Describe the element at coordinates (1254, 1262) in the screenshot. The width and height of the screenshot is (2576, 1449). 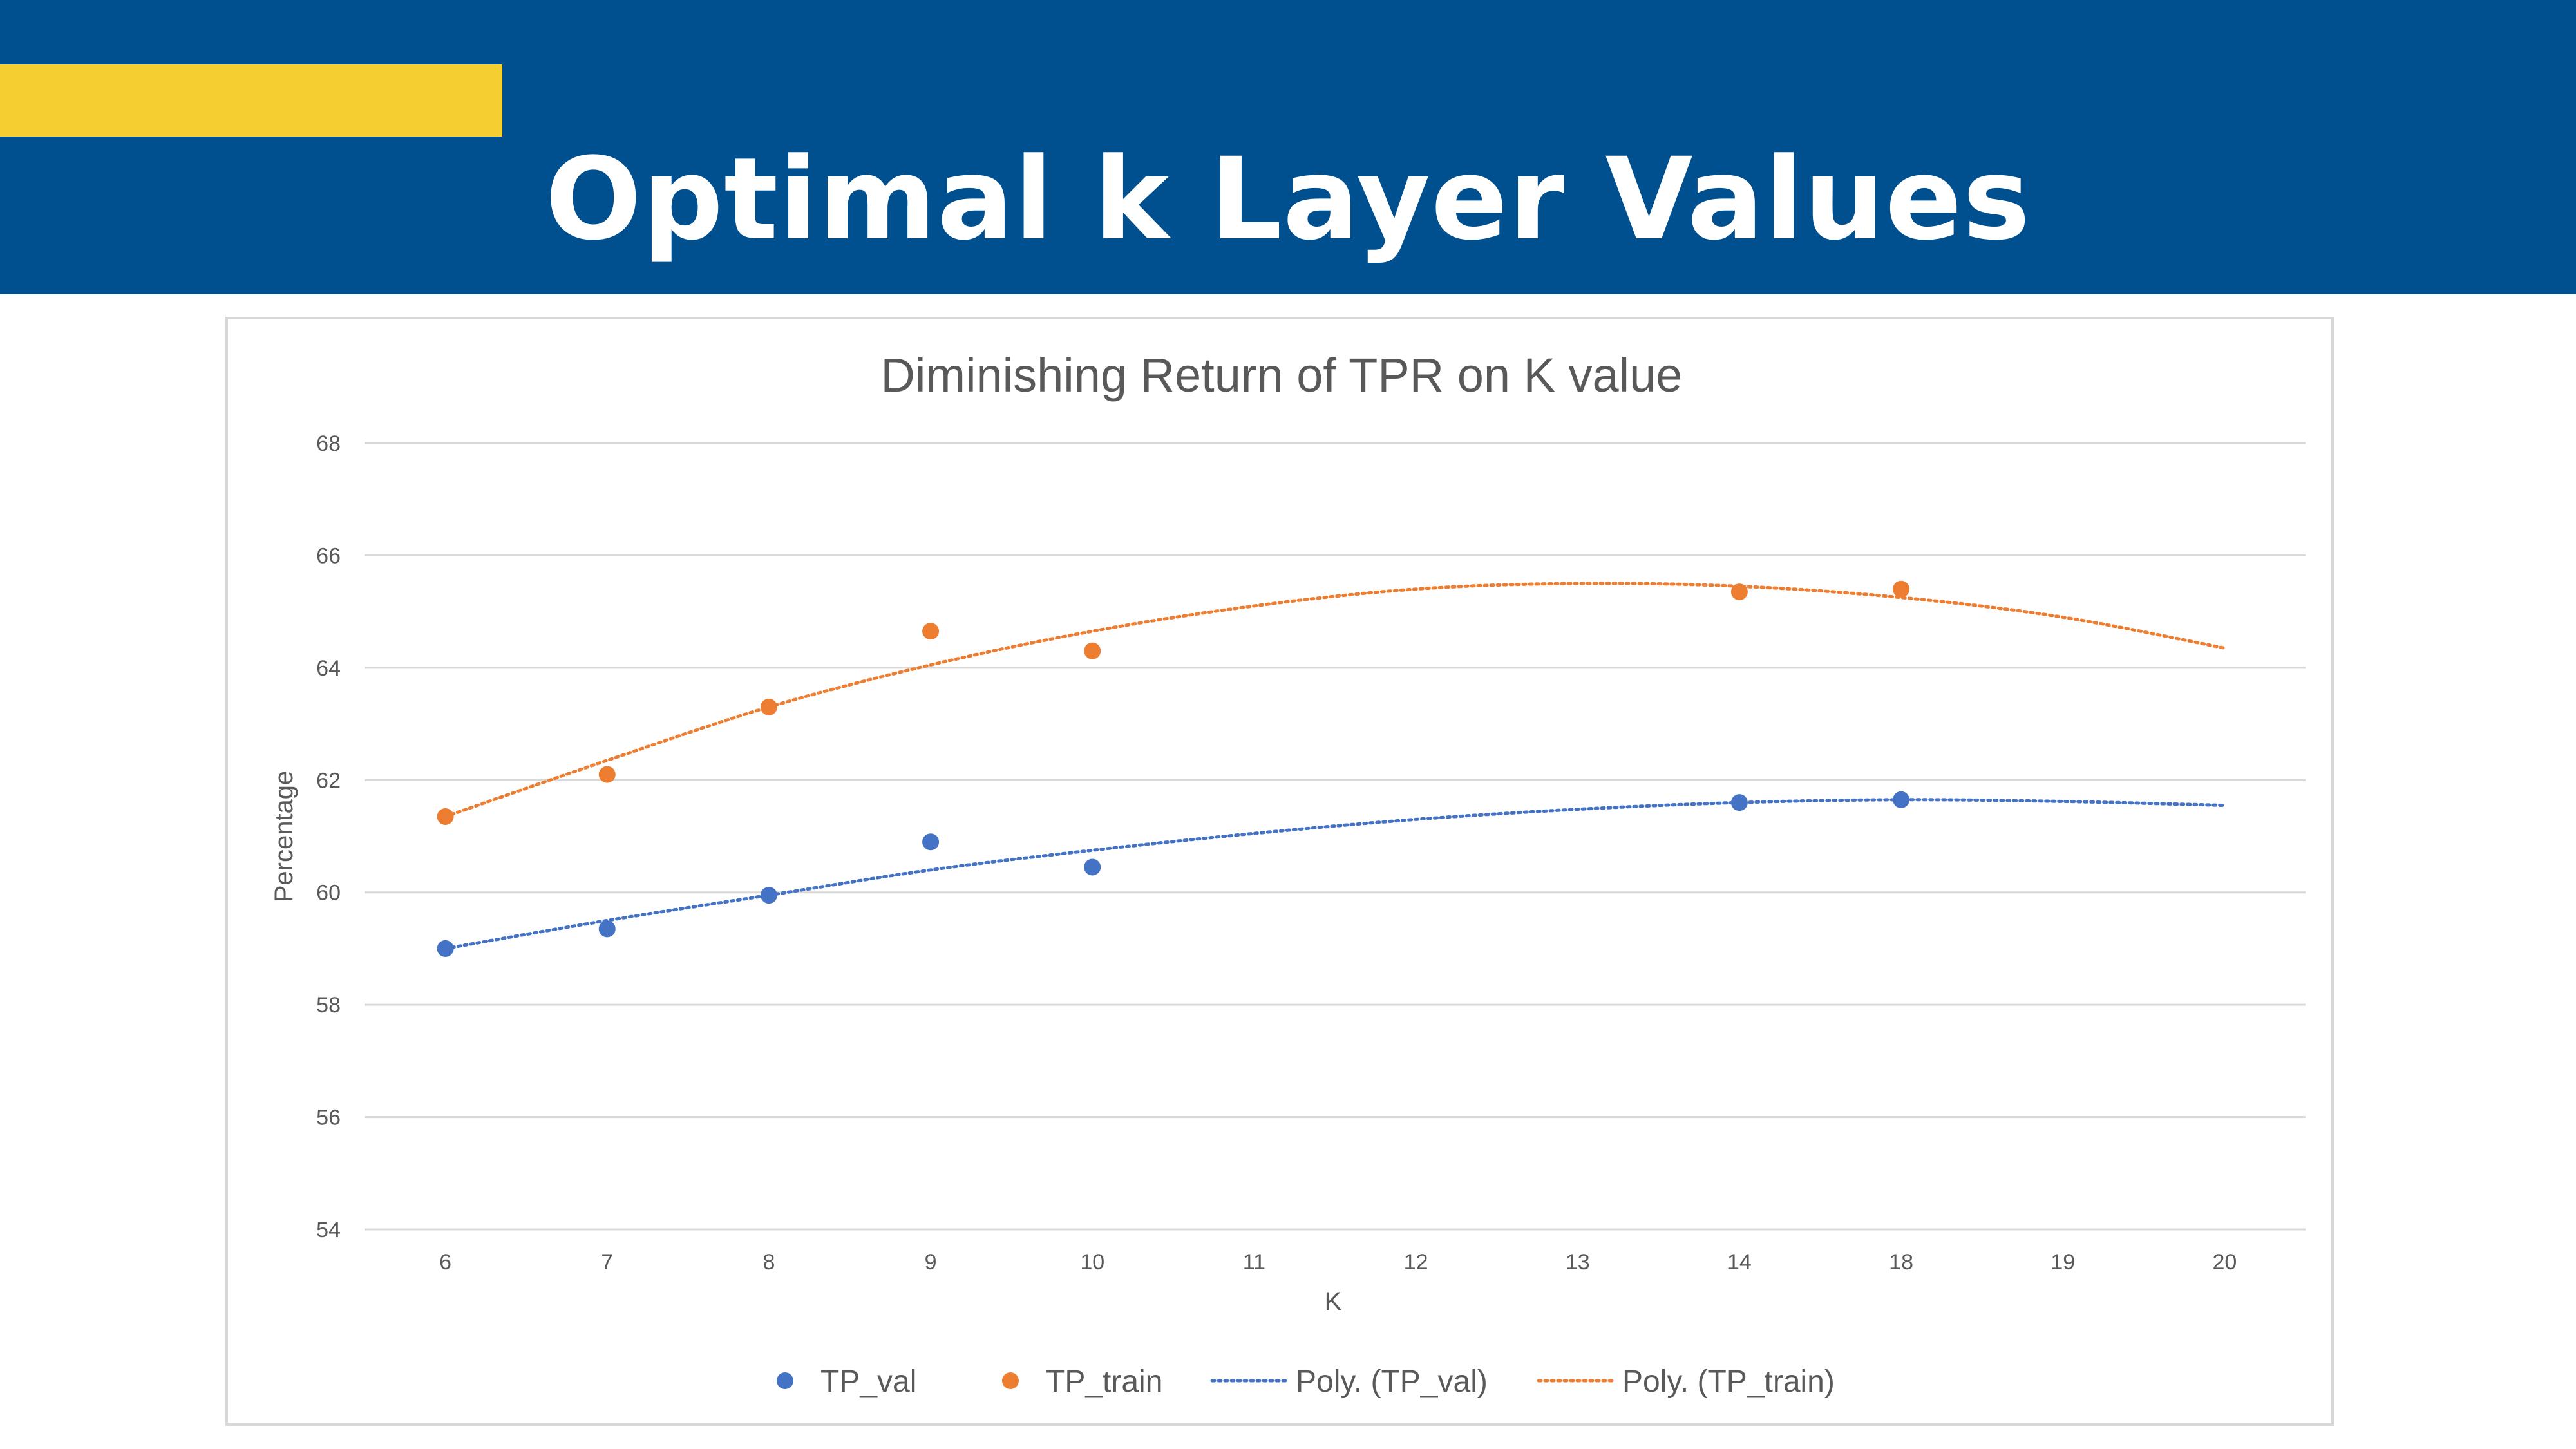
I see `x-tick-label: 11` at that location.